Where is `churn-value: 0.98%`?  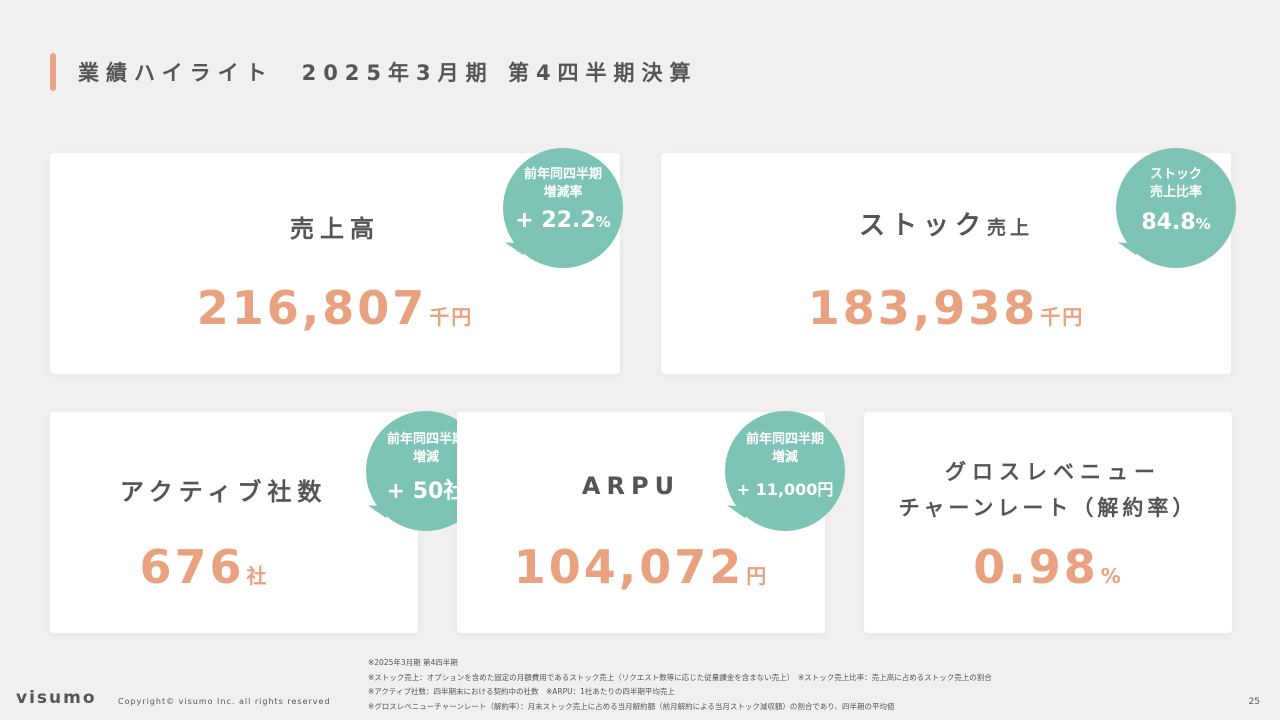
churn-value: 0.98% is located at coordinates (1048, 567).